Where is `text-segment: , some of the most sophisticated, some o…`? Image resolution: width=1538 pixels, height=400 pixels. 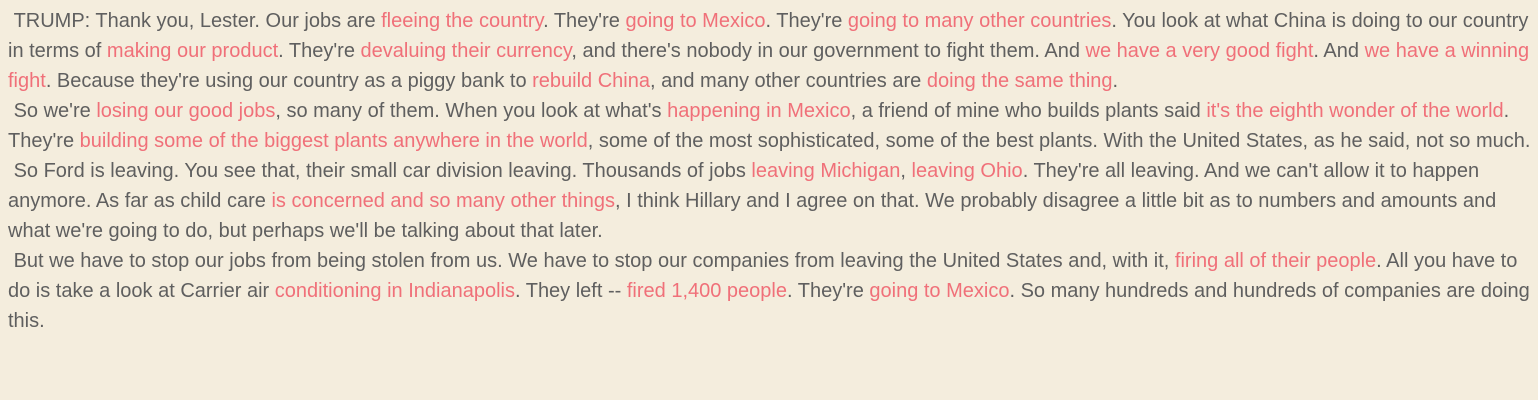 text-segment: , some of the most sophisticated, some o… is located at coordinates (1059, 141).